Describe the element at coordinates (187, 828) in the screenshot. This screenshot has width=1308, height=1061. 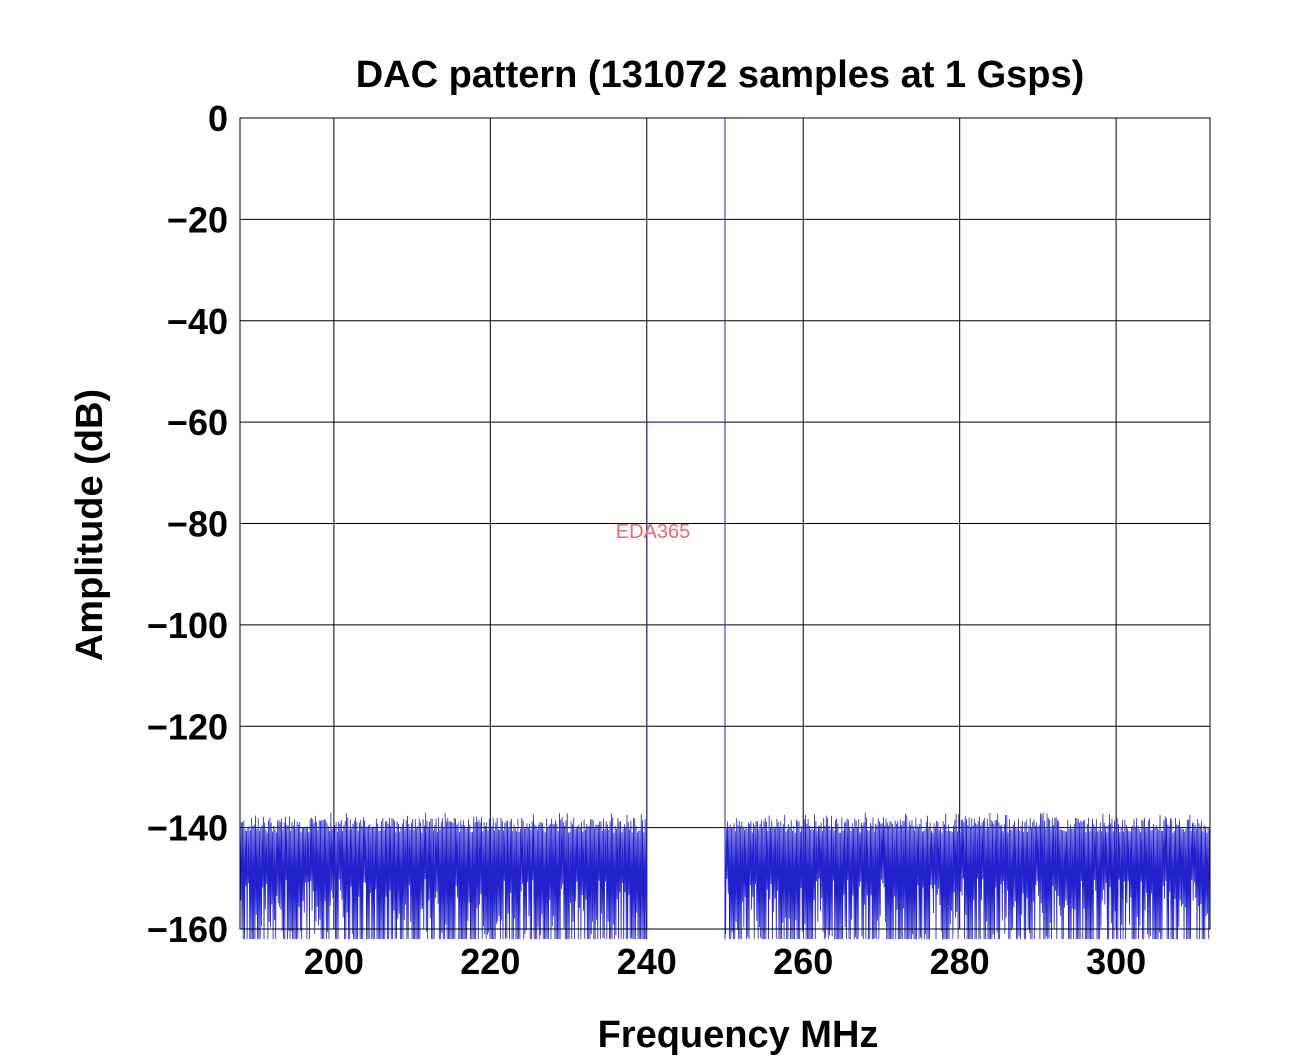
I see `y-tick-label: −140` at that location.